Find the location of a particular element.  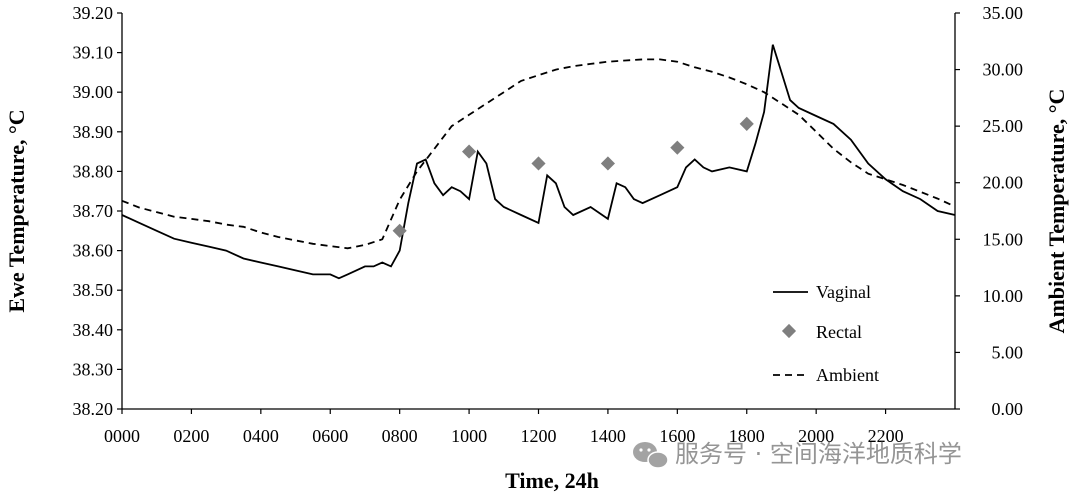

x-tick-label: 1400 is located at coordinates (608, 436).